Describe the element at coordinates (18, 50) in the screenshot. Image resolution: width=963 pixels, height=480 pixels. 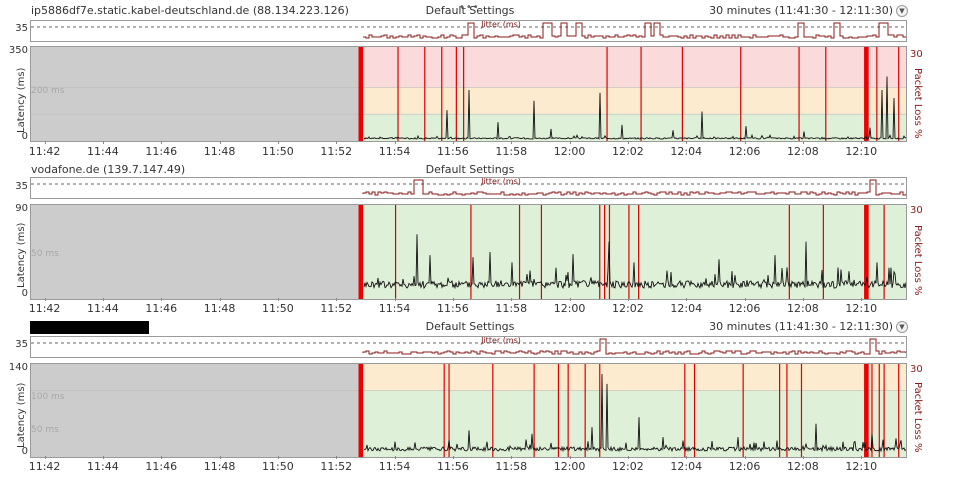
I see `y-max-label: 350` at that location.